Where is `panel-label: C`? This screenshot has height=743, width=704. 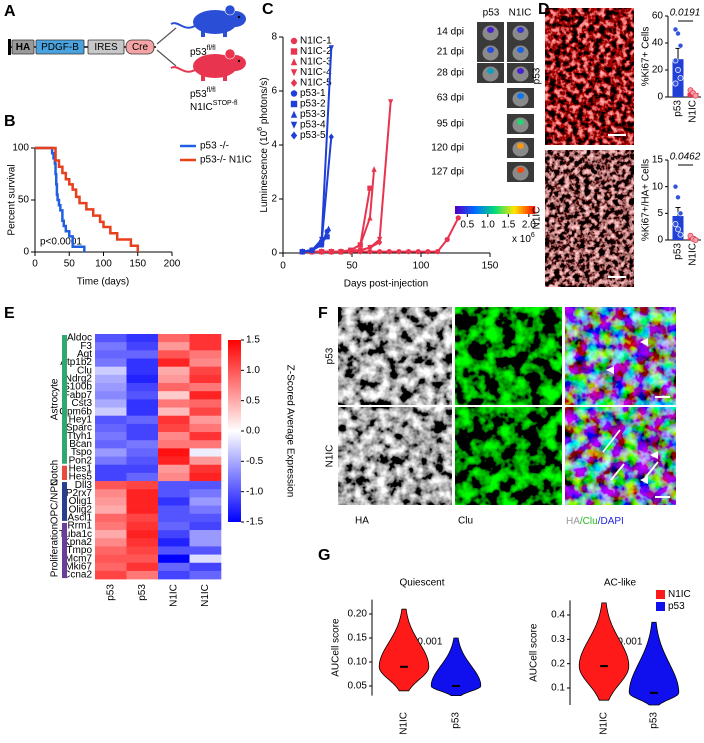 panel-label: C is located at coordinates (268, 9).